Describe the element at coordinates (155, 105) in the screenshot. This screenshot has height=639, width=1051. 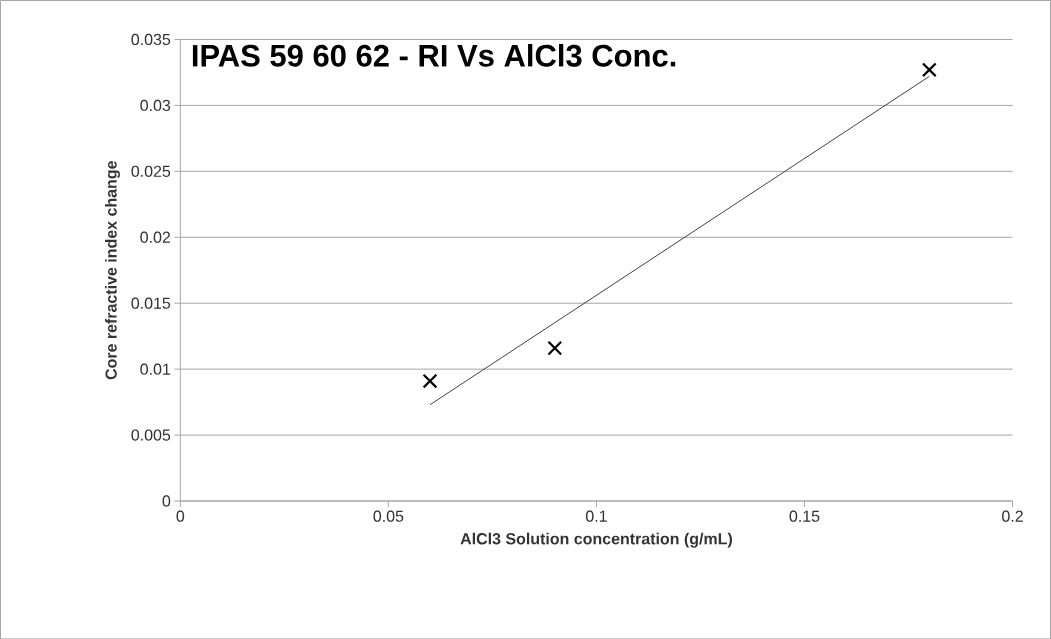
I see `y-tick-label: 0.03` at that location.